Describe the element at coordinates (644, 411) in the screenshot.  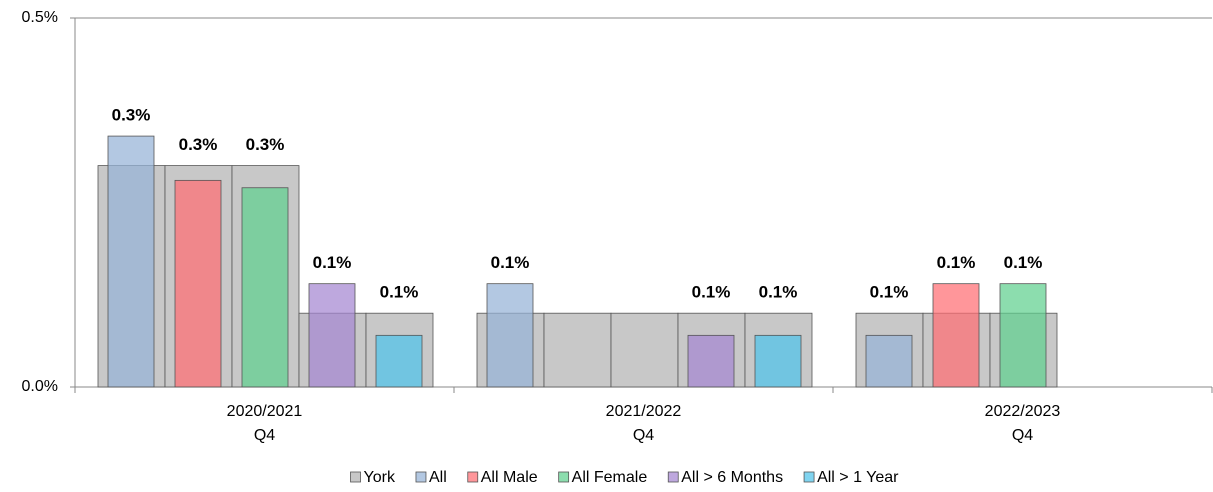
I see `x-tick-label: 2021/2022` at that location.